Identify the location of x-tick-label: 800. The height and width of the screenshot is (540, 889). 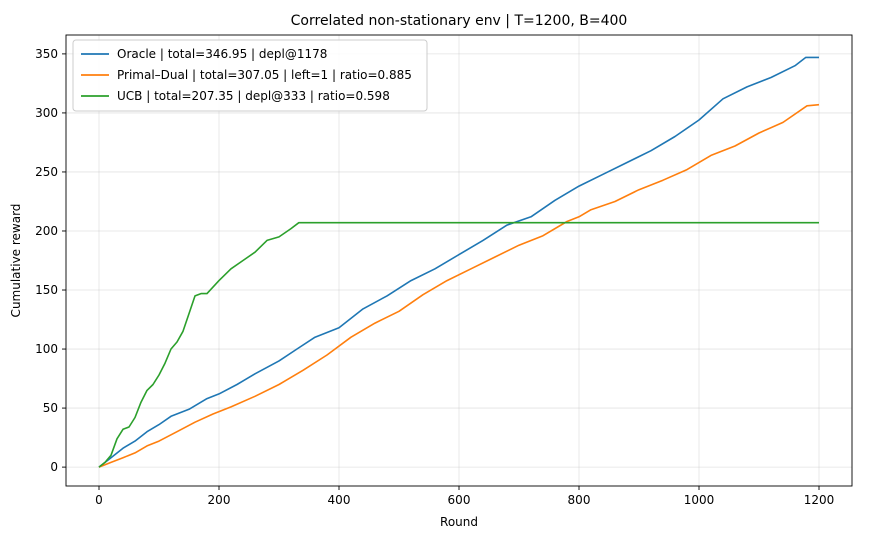
(579, 500).